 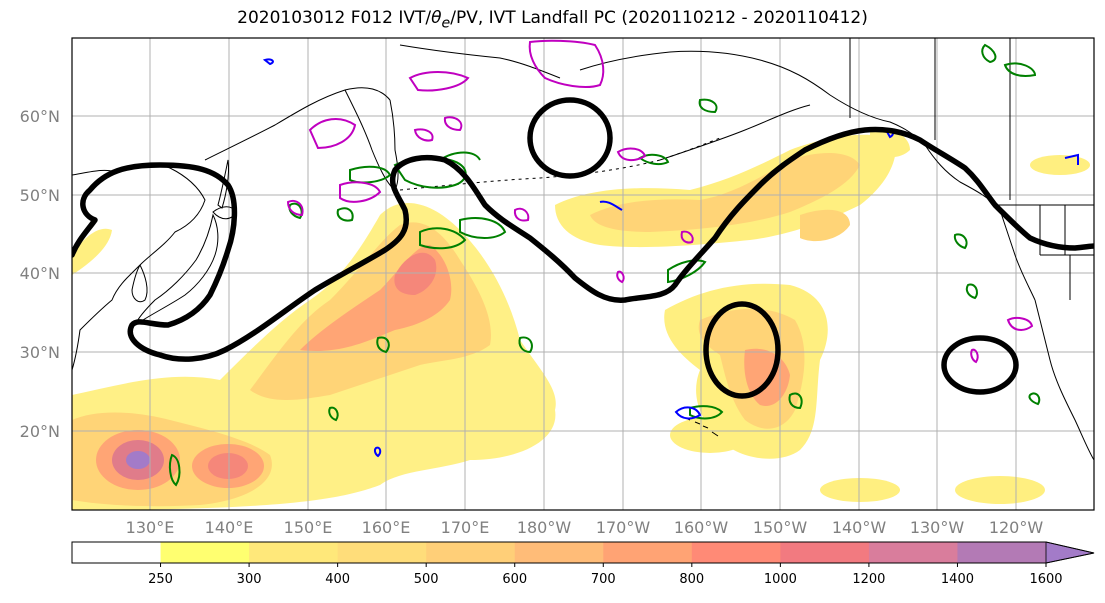 What do you see at coordinates (603, 579) in the screenshot?
I see `colorbar-tick-label: 700` at bounding box center [603, 579].